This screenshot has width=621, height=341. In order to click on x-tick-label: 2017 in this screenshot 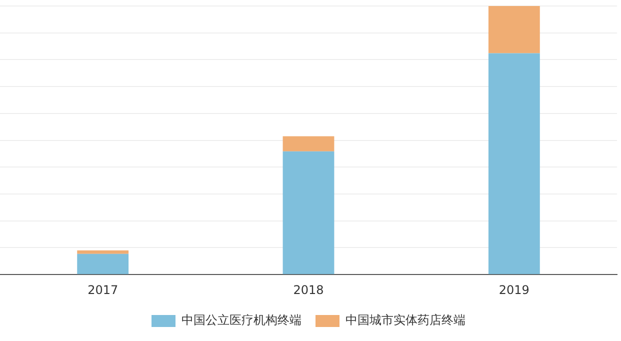, I will do `click(103, 289)`.